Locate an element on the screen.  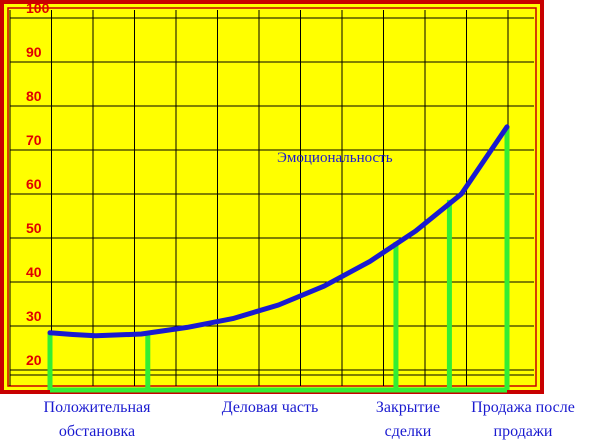
y-tick-labels: 20 30 40 50 60 70 80 90 100 is located at coordinates (38, 184).